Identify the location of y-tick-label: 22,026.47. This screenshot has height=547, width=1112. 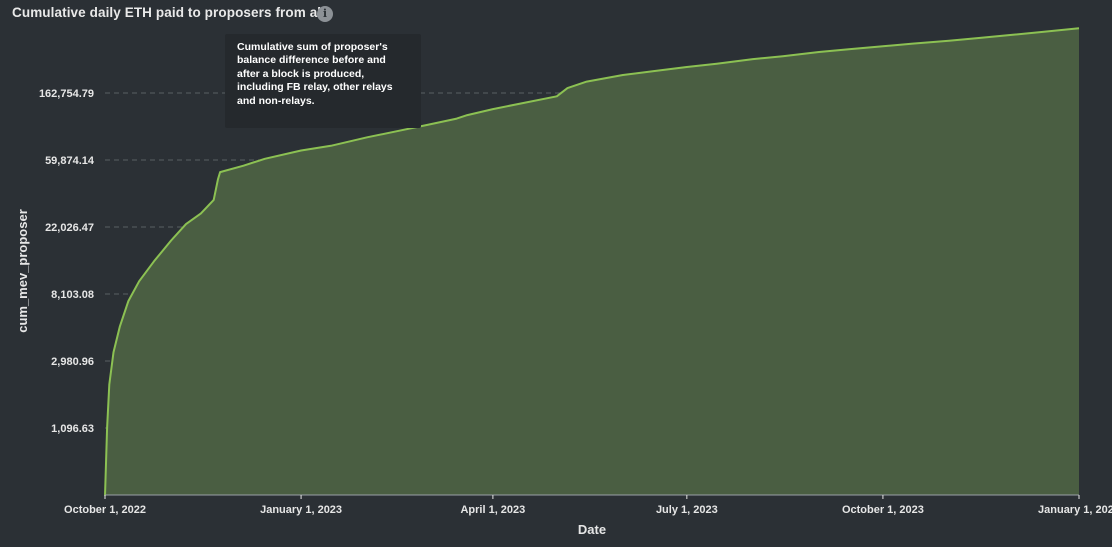
(69, 228).